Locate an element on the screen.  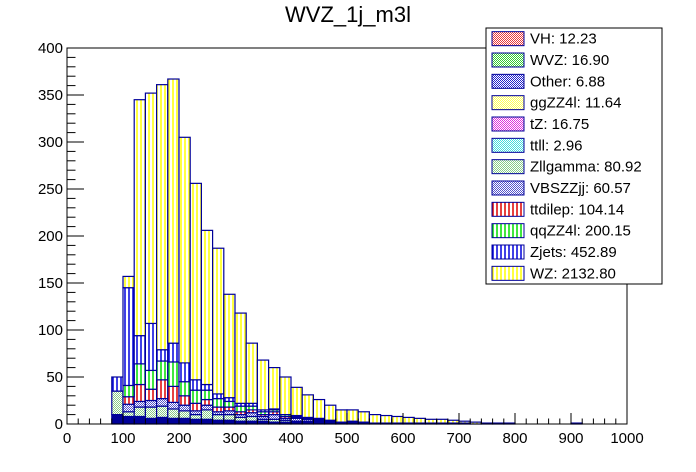
legend-label: VH: 12.23 is located at coordinates (563, 39).